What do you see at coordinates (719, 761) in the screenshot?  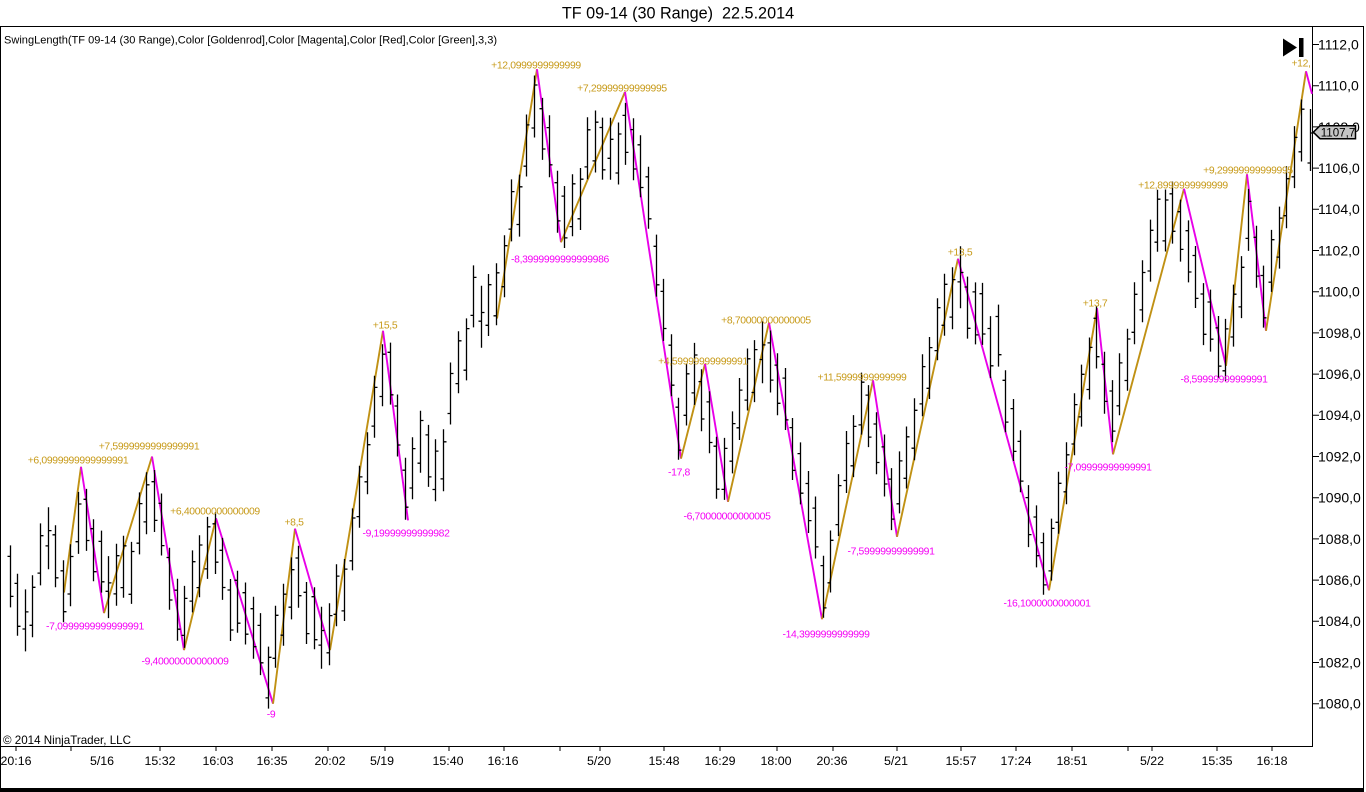 I see `svg-text: 16:29` at bounding box center [719, 761].